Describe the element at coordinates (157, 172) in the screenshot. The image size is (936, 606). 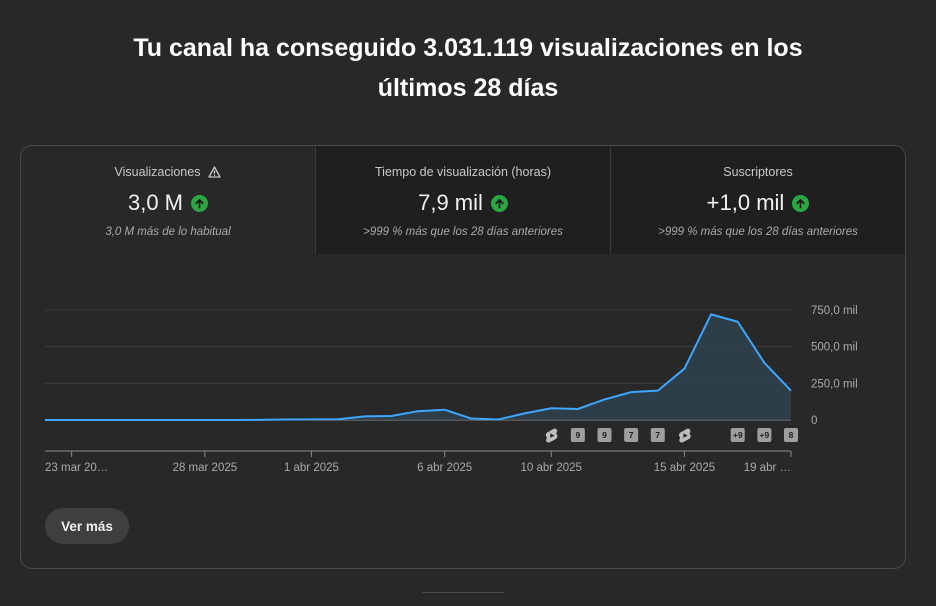
I see `metric-label-views: Visualizaciones` at that location.